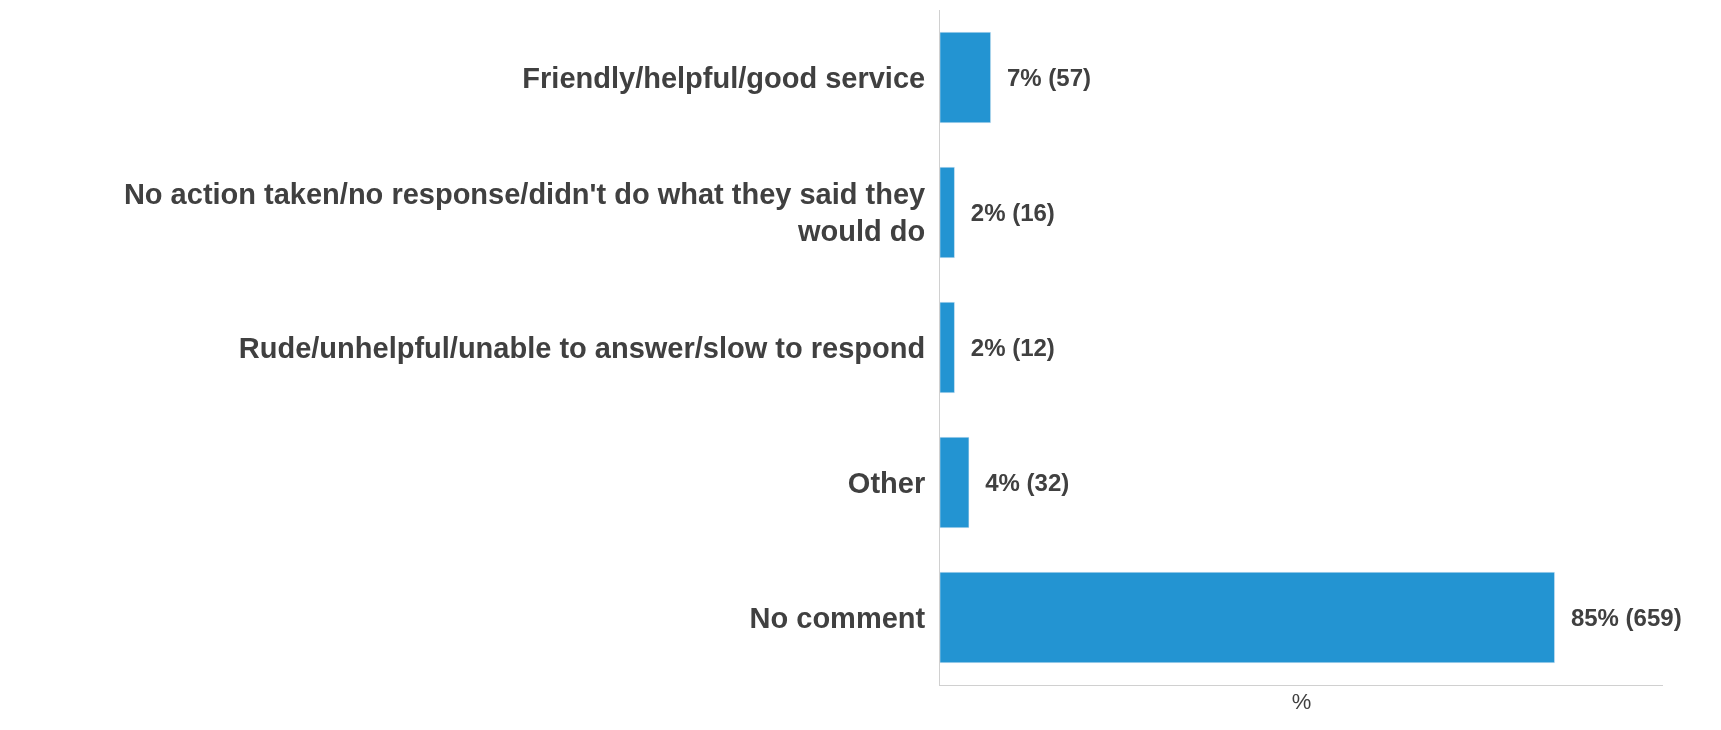 The width and height of the screenshot is (1721, 730). Describe the element at coordinates (1042, 77) in the screenshot. I see `data-label: 7% (57)` at that location.